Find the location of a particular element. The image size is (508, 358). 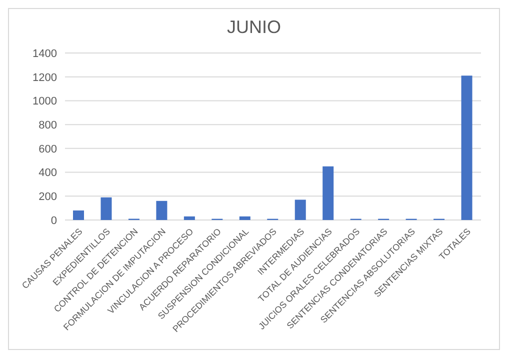

y-tick-label: 1200 is located at coordinates (44, 78).